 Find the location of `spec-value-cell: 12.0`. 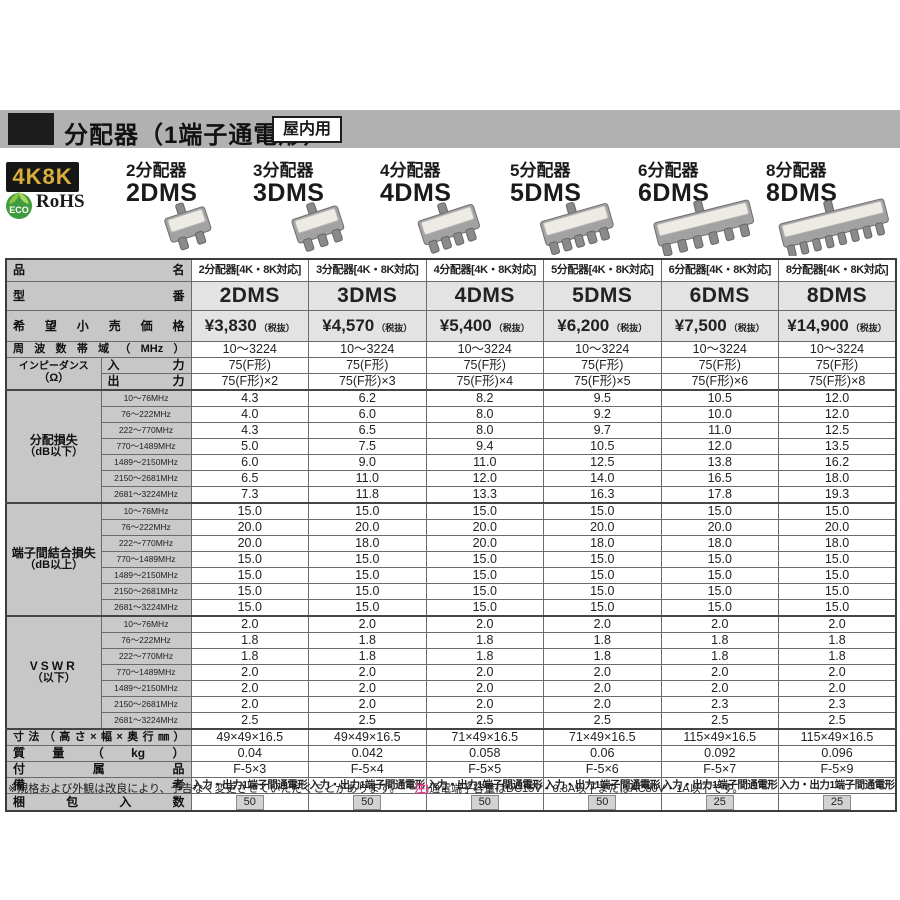

spec-value-cell: 12.0 is located at coordinates (485, 478).